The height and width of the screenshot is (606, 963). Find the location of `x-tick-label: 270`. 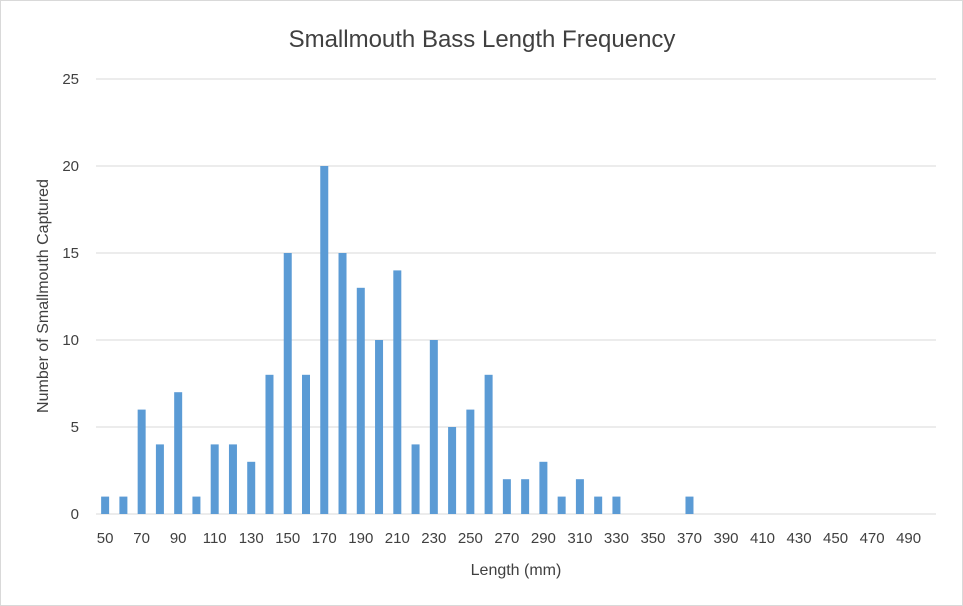

x-tick-label: 270 is located at coordinates (506, 538).